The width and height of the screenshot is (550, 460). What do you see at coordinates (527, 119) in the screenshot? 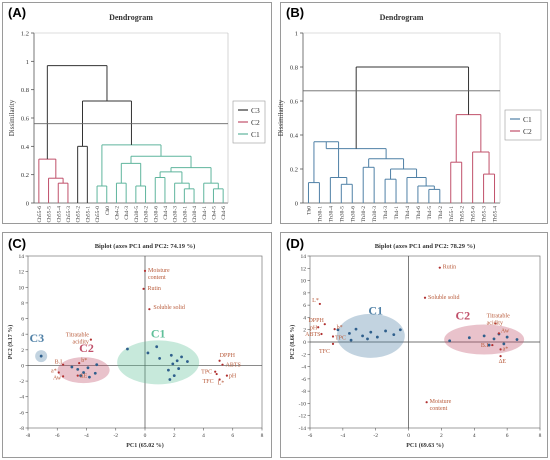
I see `legend-label: C1` at bounding box center [527, 119].